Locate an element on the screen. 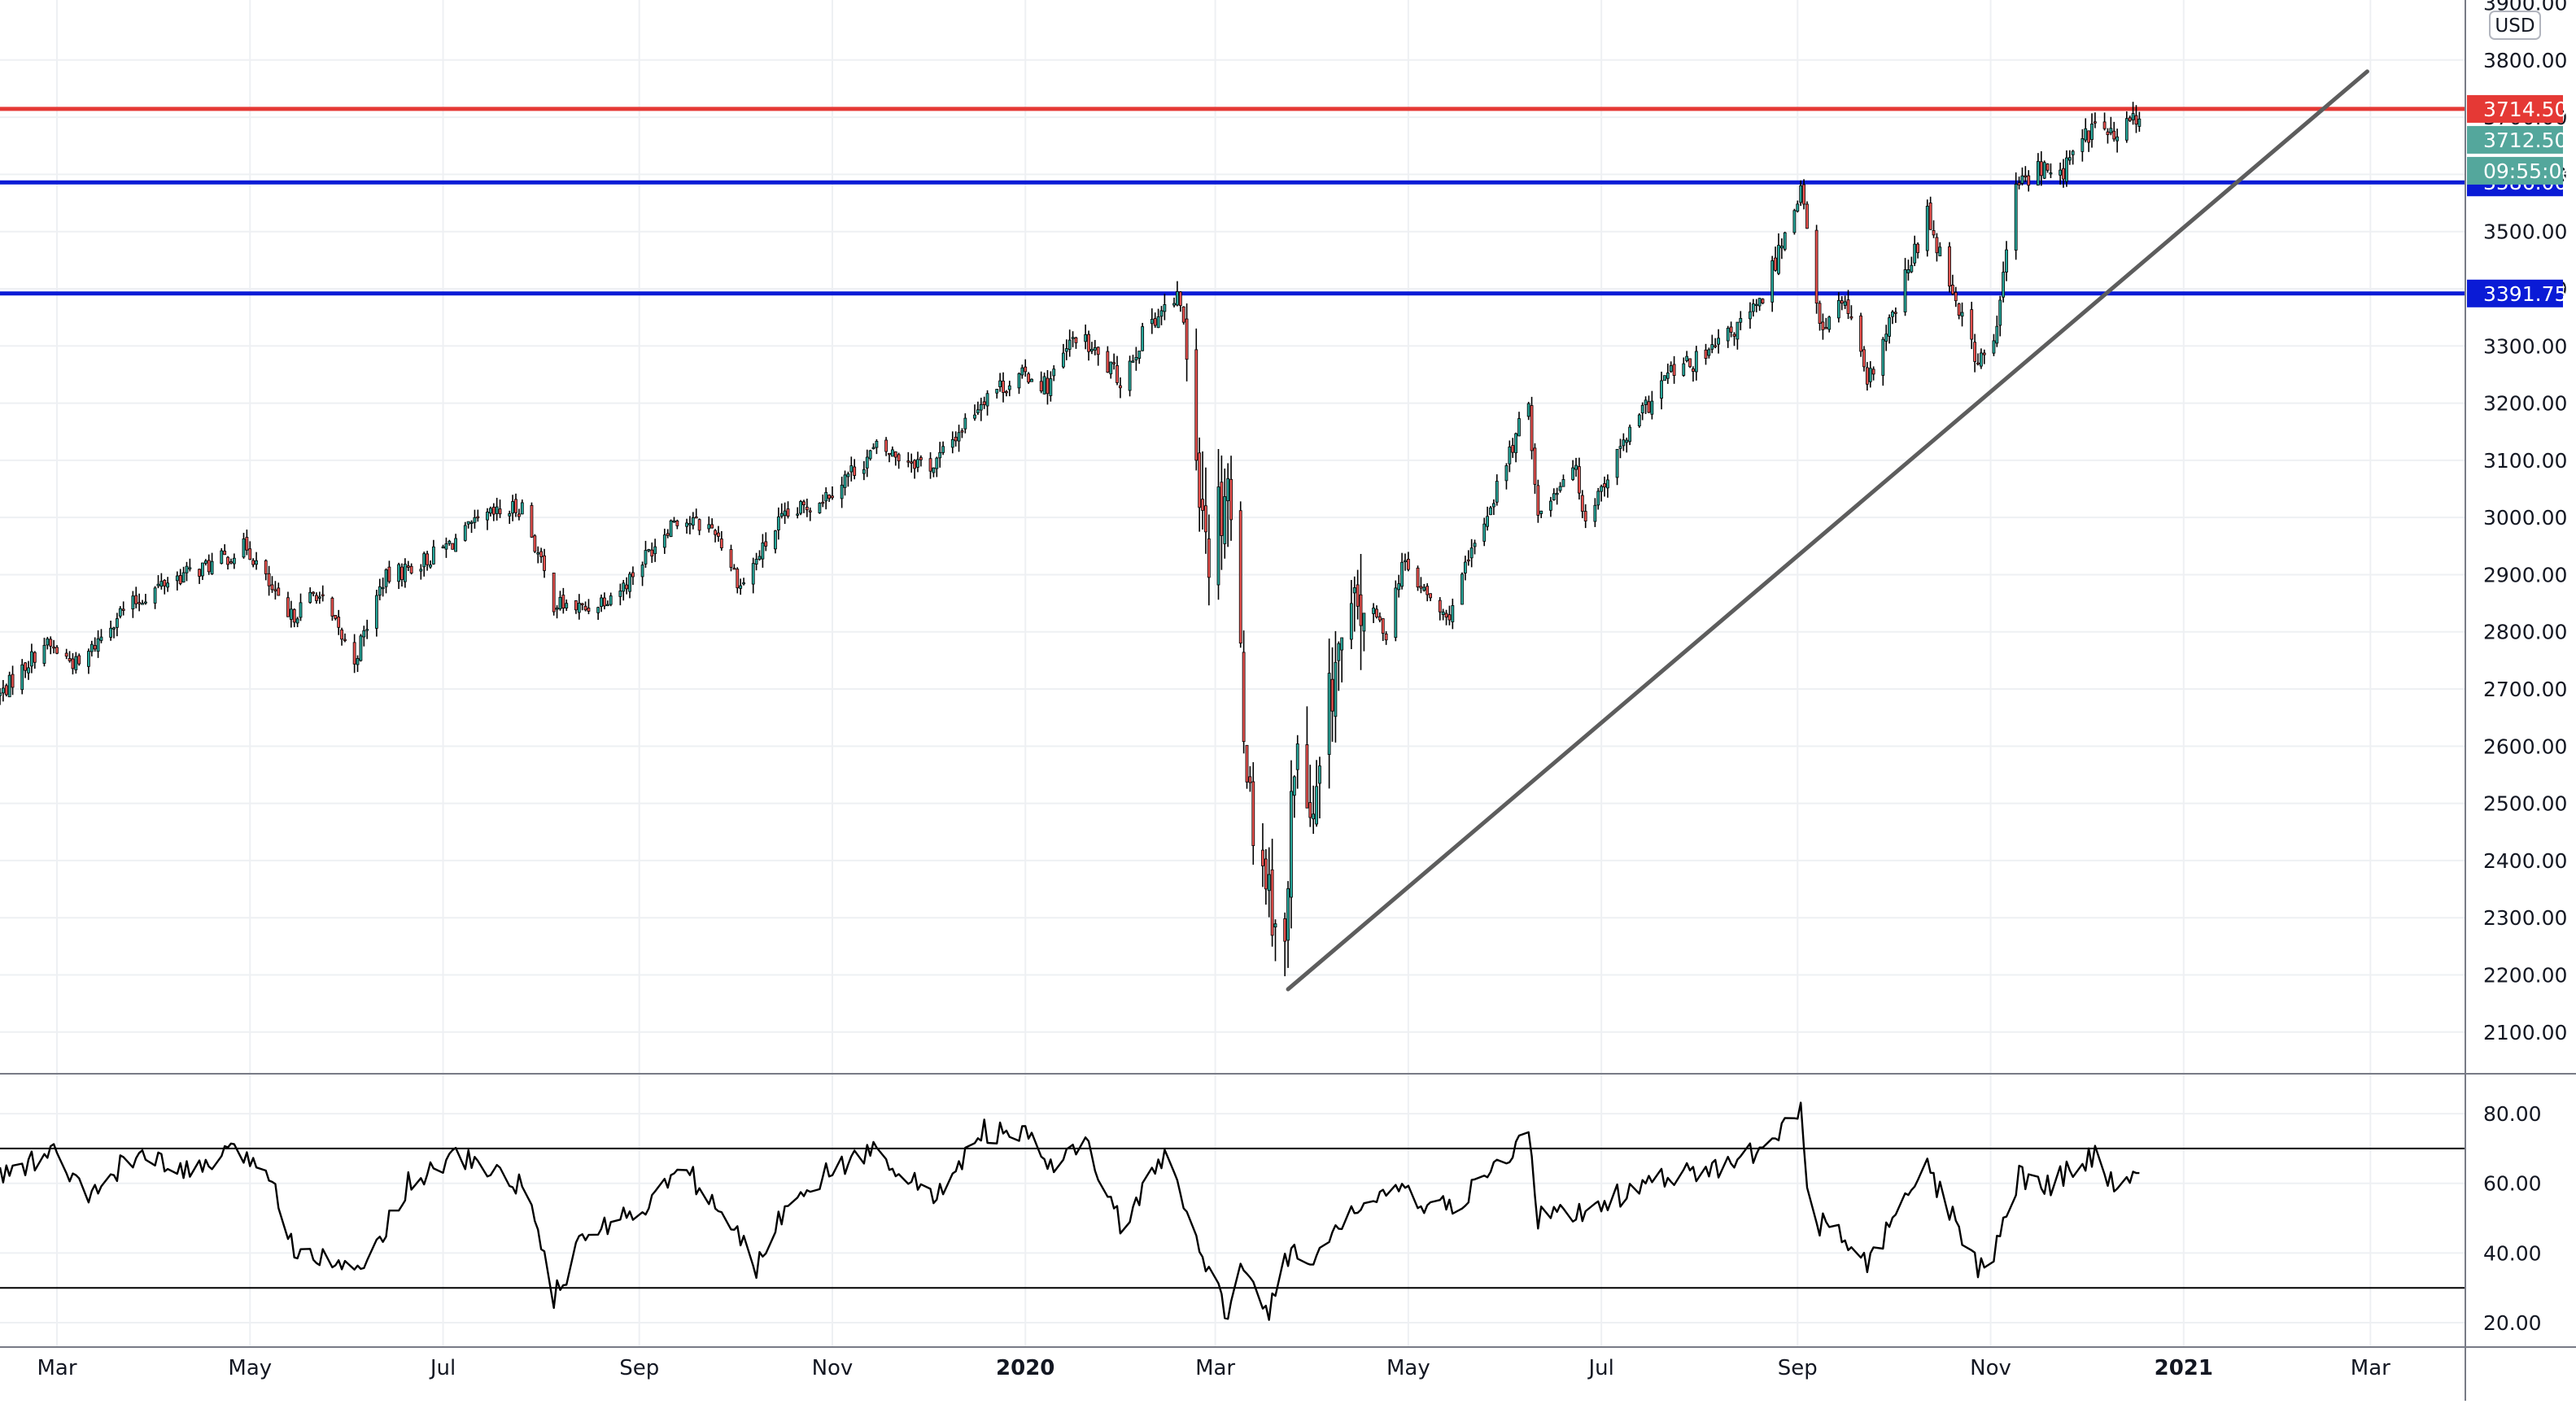 The width and height of the screenshot is (2576, 1404). price-axis-label: 2300.00 is located at coordinates (2525, 918).